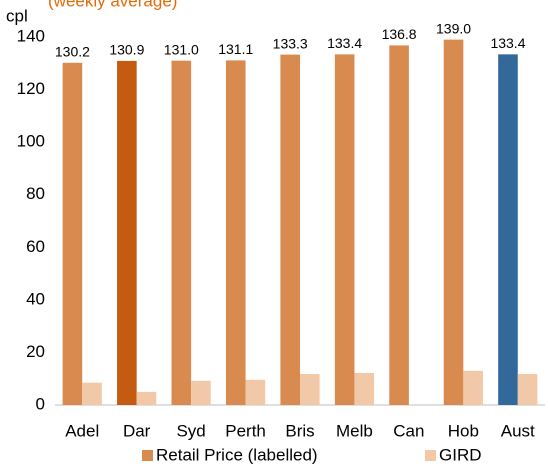 This screenshot has width=548, height=468. What do you see at coordinates (31, 35) in the screenshot?
I see `y-tick-label: 140` at bounding box center [31, 35].